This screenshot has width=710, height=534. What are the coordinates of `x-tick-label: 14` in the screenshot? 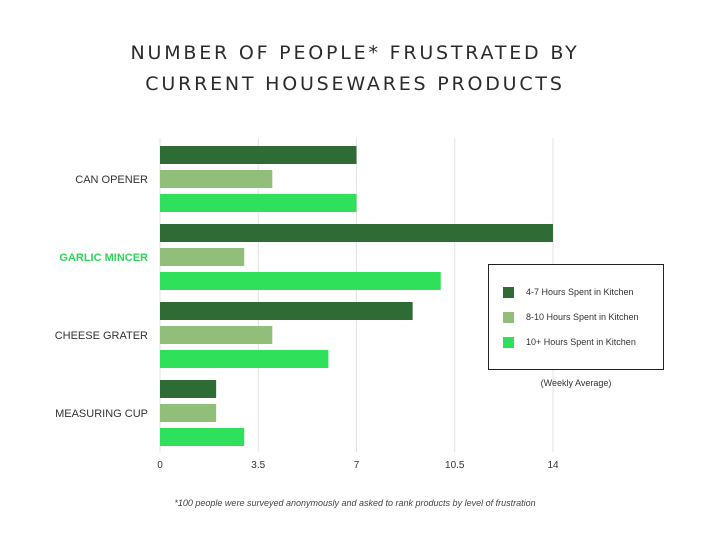 It's located at (553, 465).